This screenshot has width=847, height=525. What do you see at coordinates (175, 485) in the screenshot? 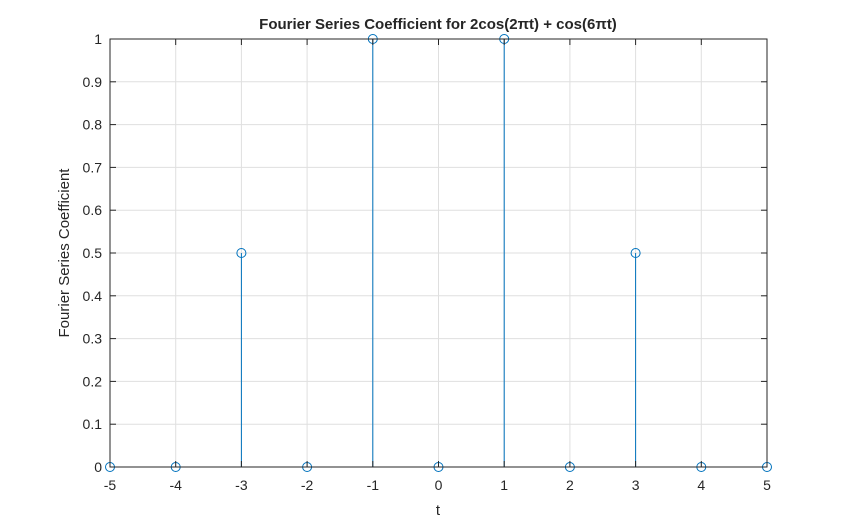
I see `x-tick-label: -4` at bounding box center [175, 485].